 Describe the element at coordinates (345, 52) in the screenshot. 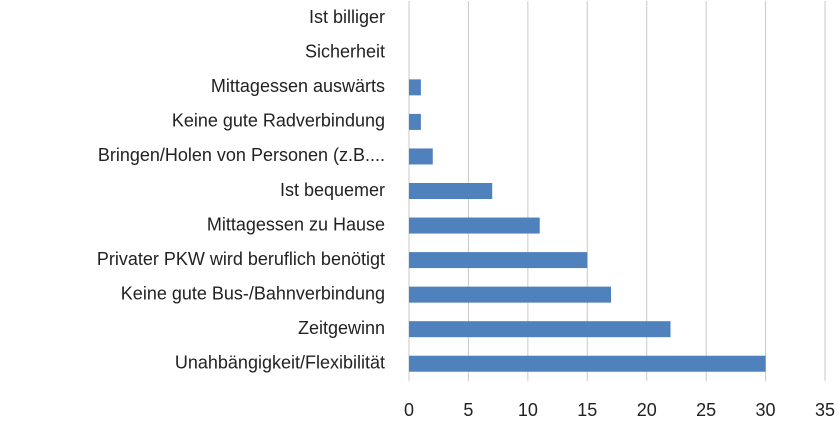

I see `y-tick-label: Sicherheit` at that location.